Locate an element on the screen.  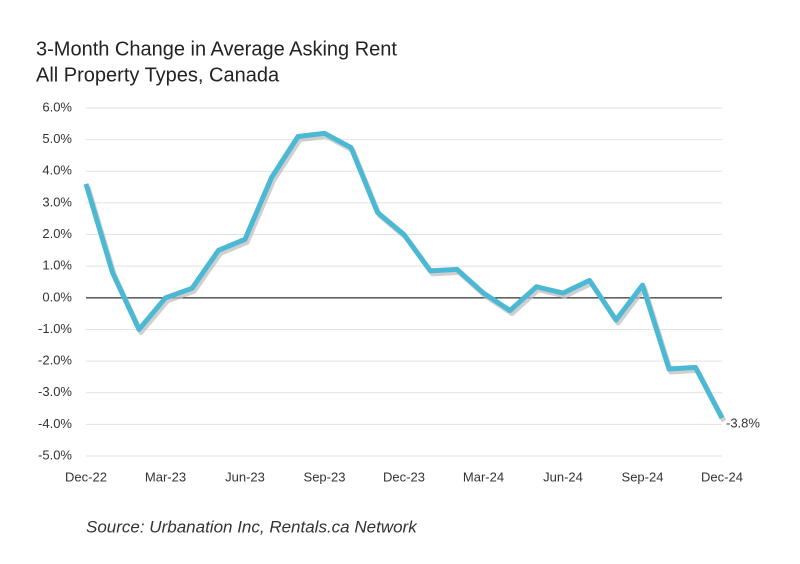
x-tick-label: Mar-23 is located at coordinates (165, 476).